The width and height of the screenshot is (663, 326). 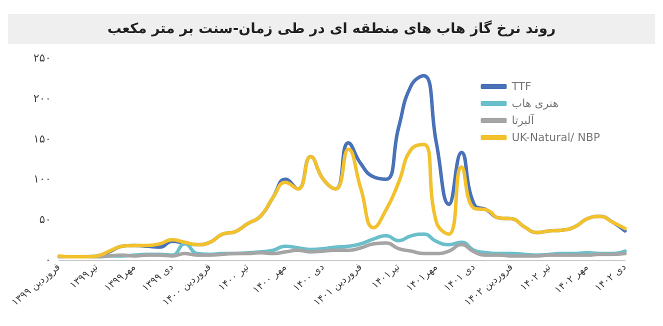 What do you see at coordinates (536, 278) in the screenshot?
I see `x-tick-label: تیر ۱۴۰۲` at bounding box center [536, 278].